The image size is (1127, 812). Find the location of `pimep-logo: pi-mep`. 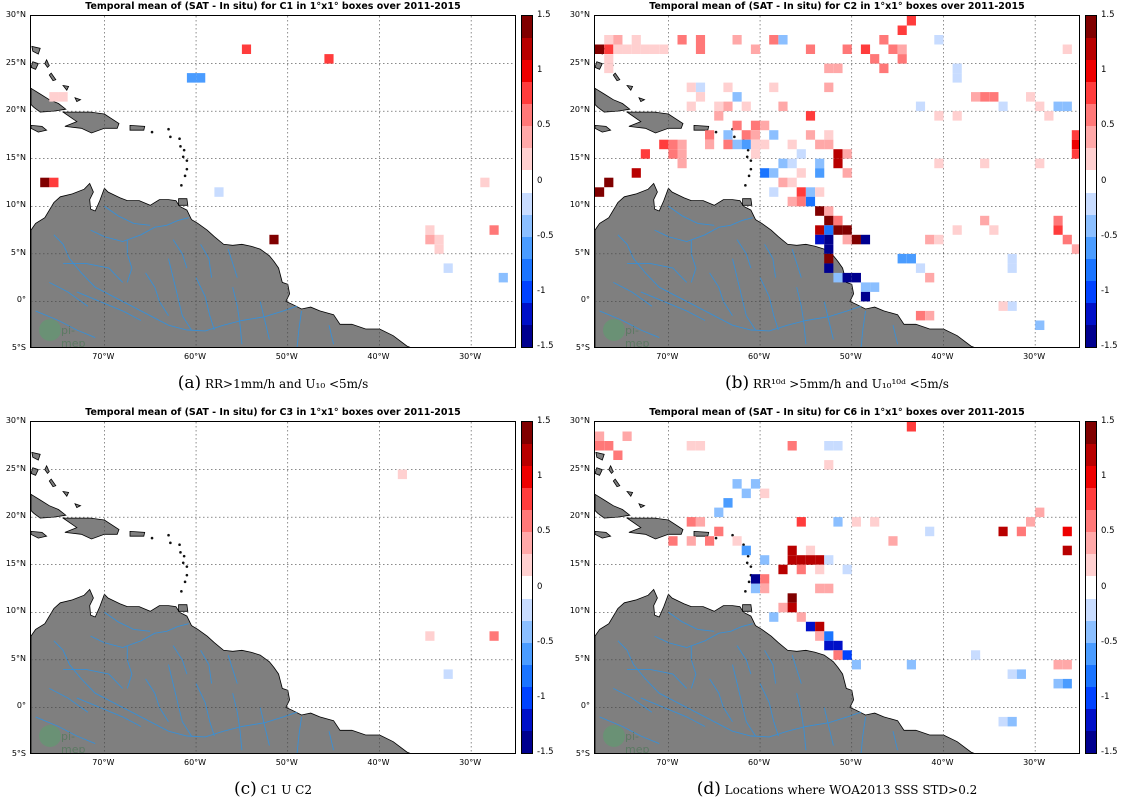

pimep-logo: pi-mep is located at coordinates (67, 330).